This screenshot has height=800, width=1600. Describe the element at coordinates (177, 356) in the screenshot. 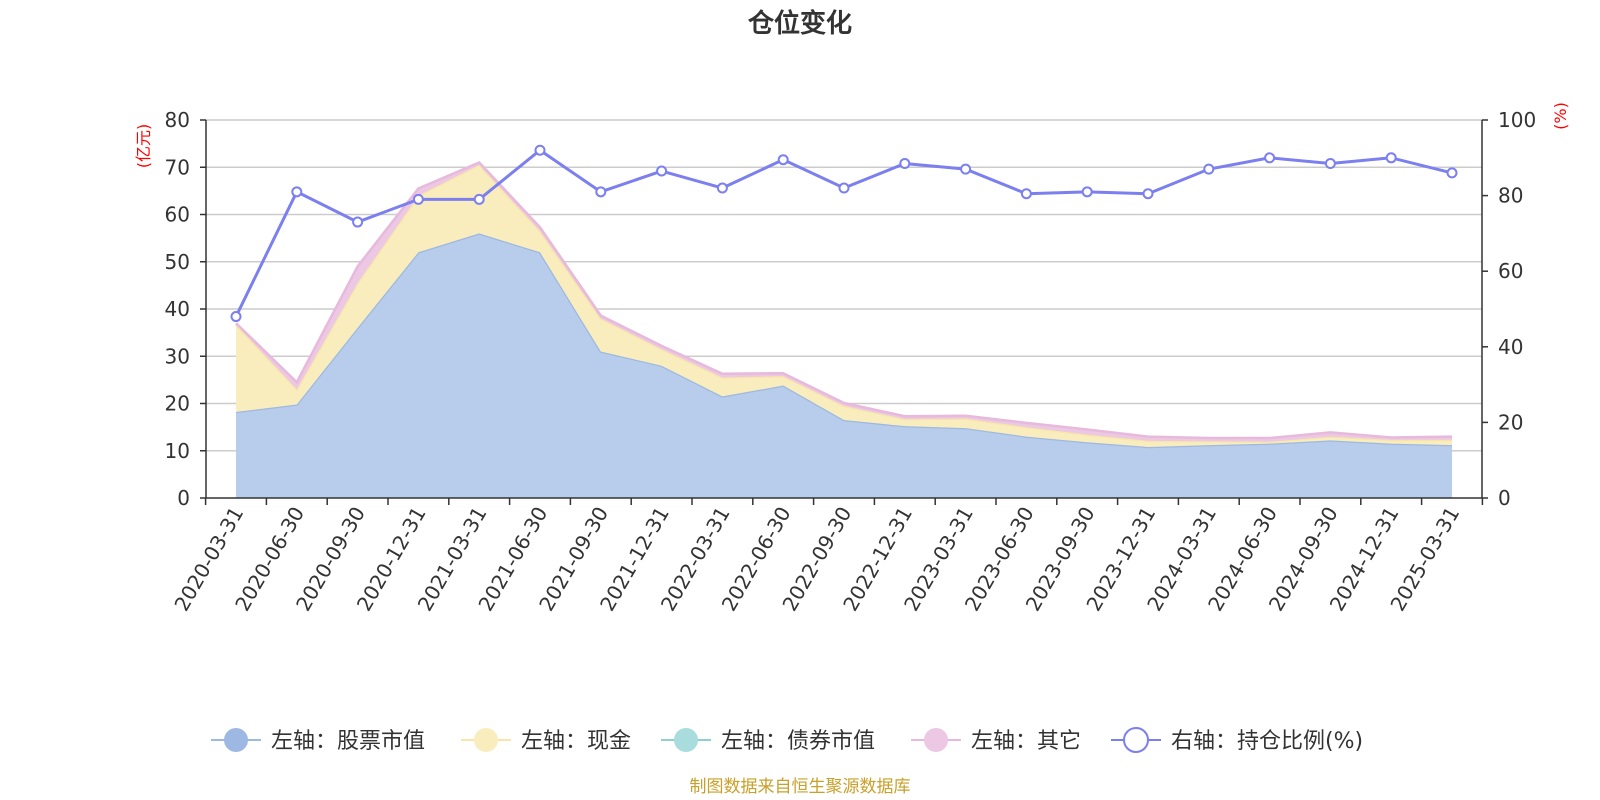

I see `left-tick-label: 30` at that location.